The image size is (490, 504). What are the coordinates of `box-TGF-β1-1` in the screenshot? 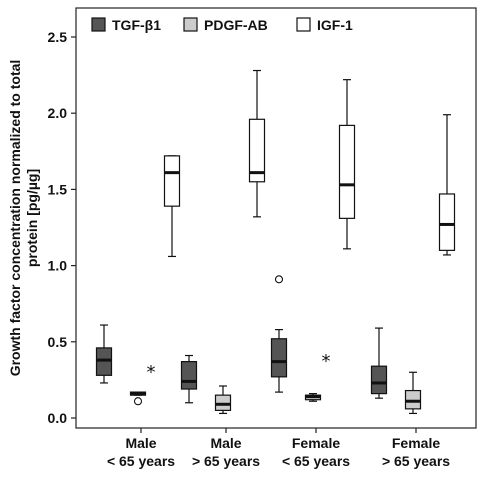 It's located at (104, 354).